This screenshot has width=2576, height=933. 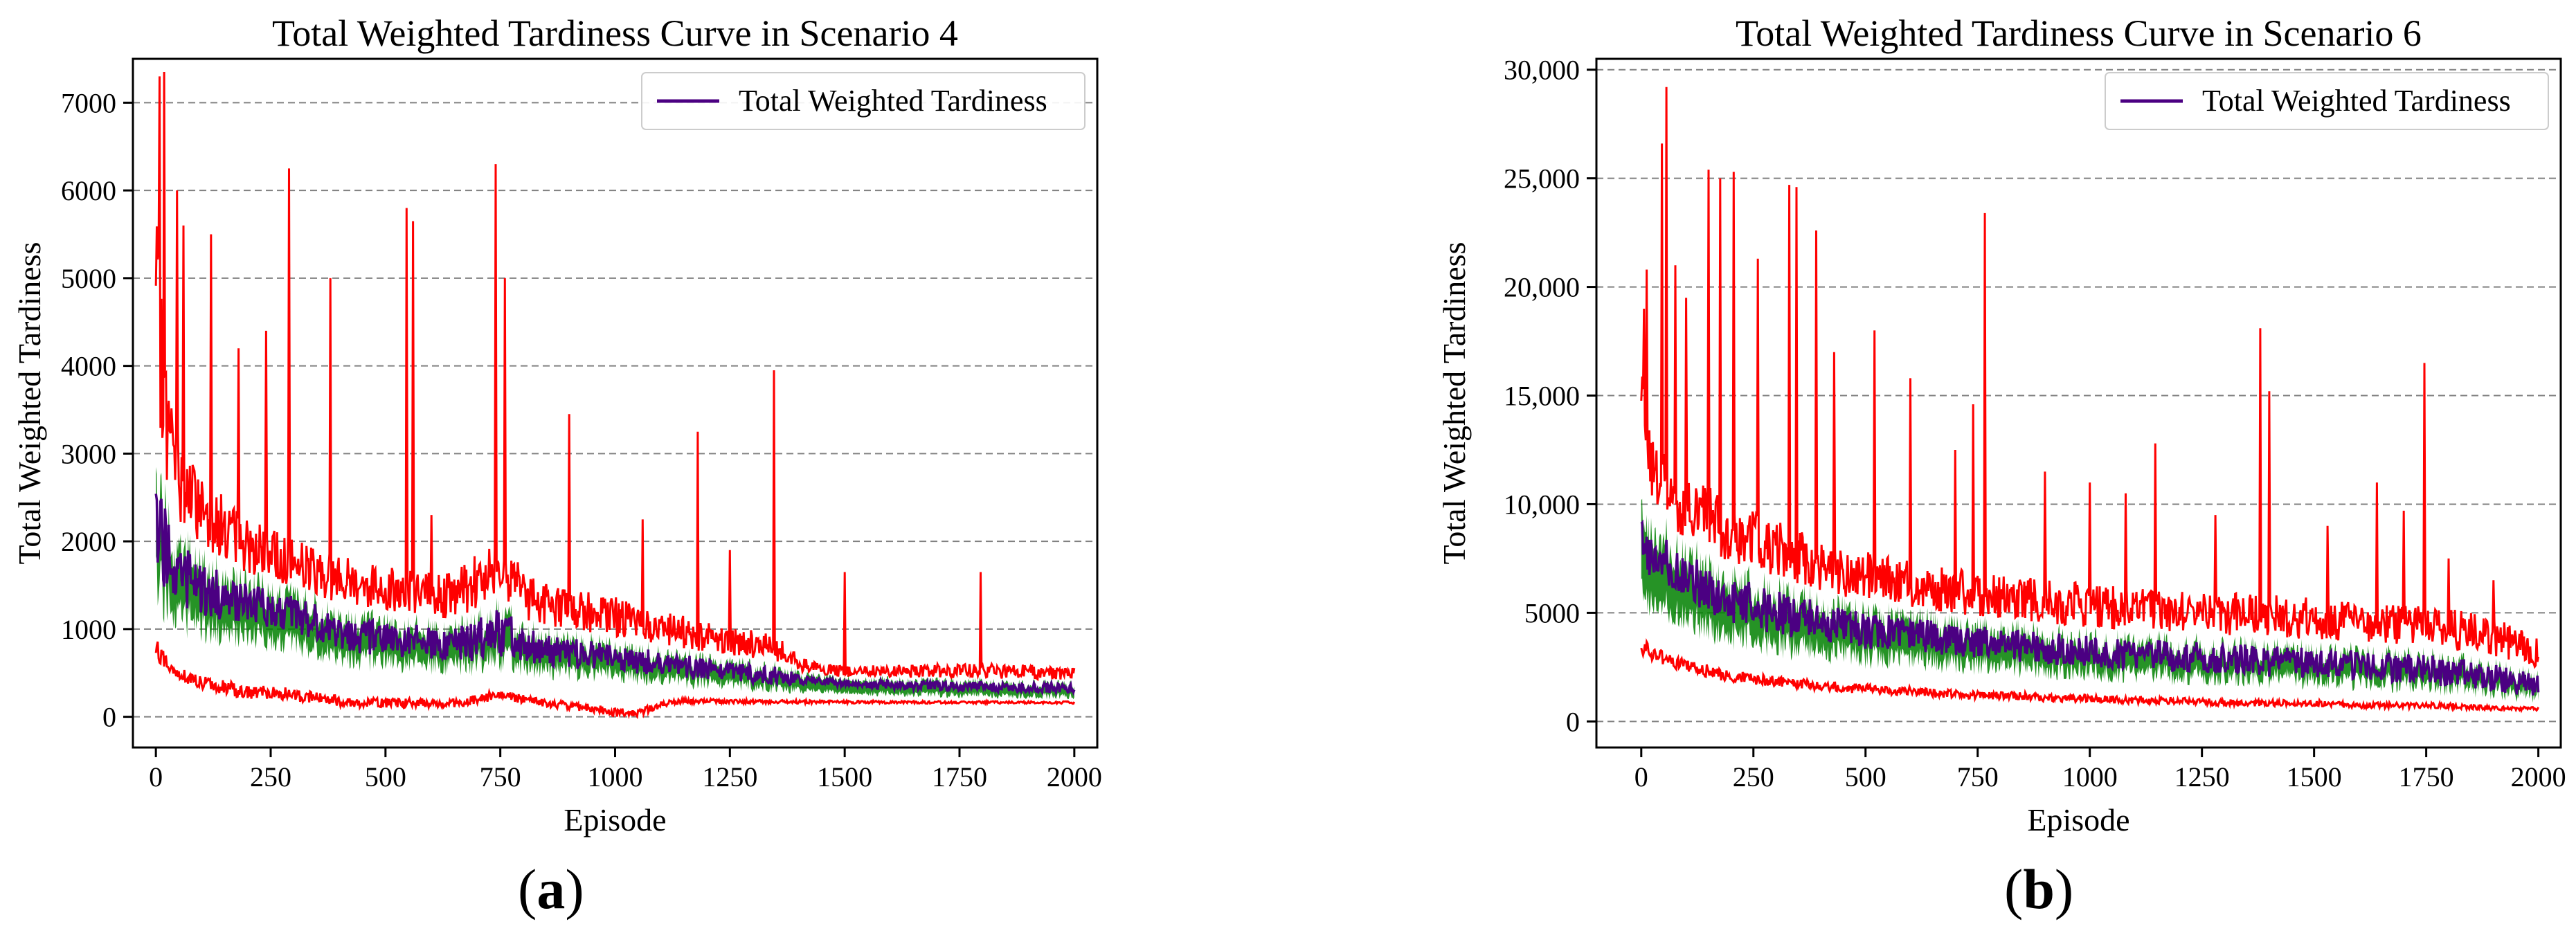 I want to click on ytick-label-c1-3: 15,000, so click(x=1542, y=396).